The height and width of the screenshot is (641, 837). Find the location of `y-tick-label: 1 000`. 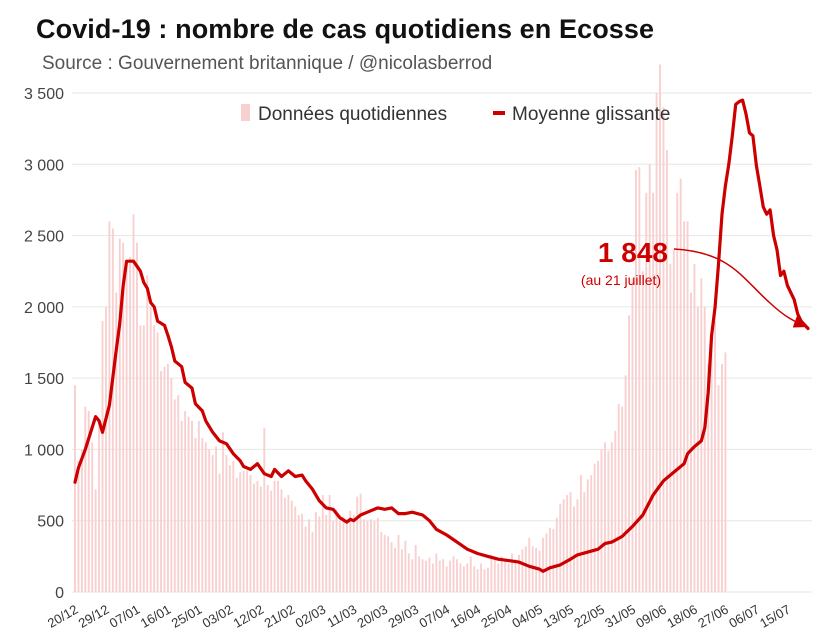

y-tick-label: 1 000 is located at coordinates (44, 450).